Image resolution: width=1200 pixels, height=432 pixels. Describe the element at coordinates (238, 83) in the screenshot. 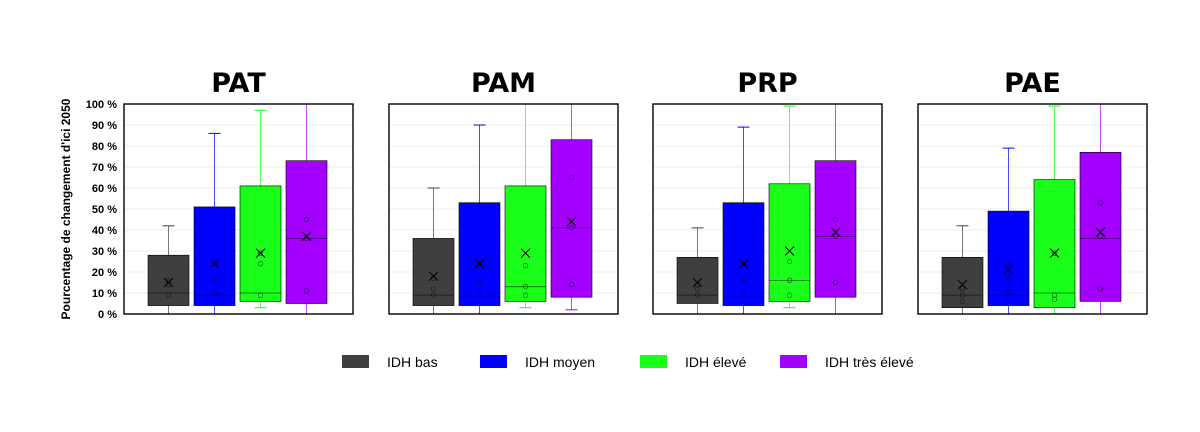

I see `panel-title: PAT` at that location.